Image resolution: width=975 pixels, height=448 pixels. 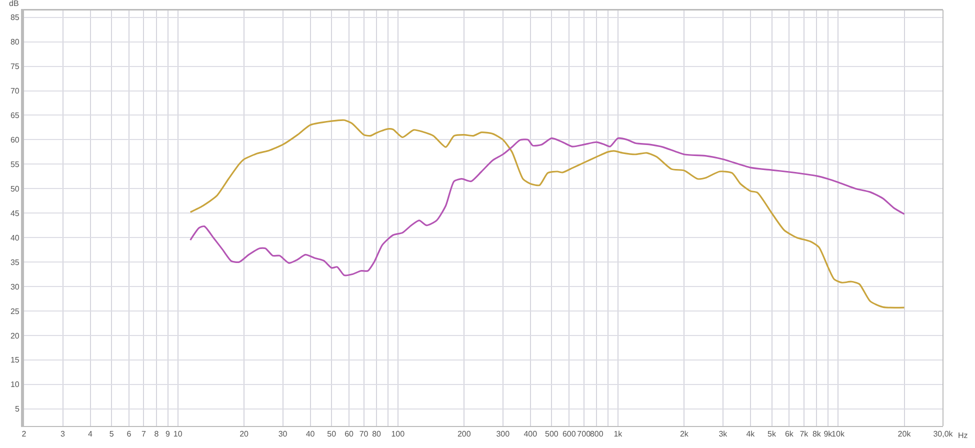 I want to click on x-tick-label: 30, so click(x=283, y=434).